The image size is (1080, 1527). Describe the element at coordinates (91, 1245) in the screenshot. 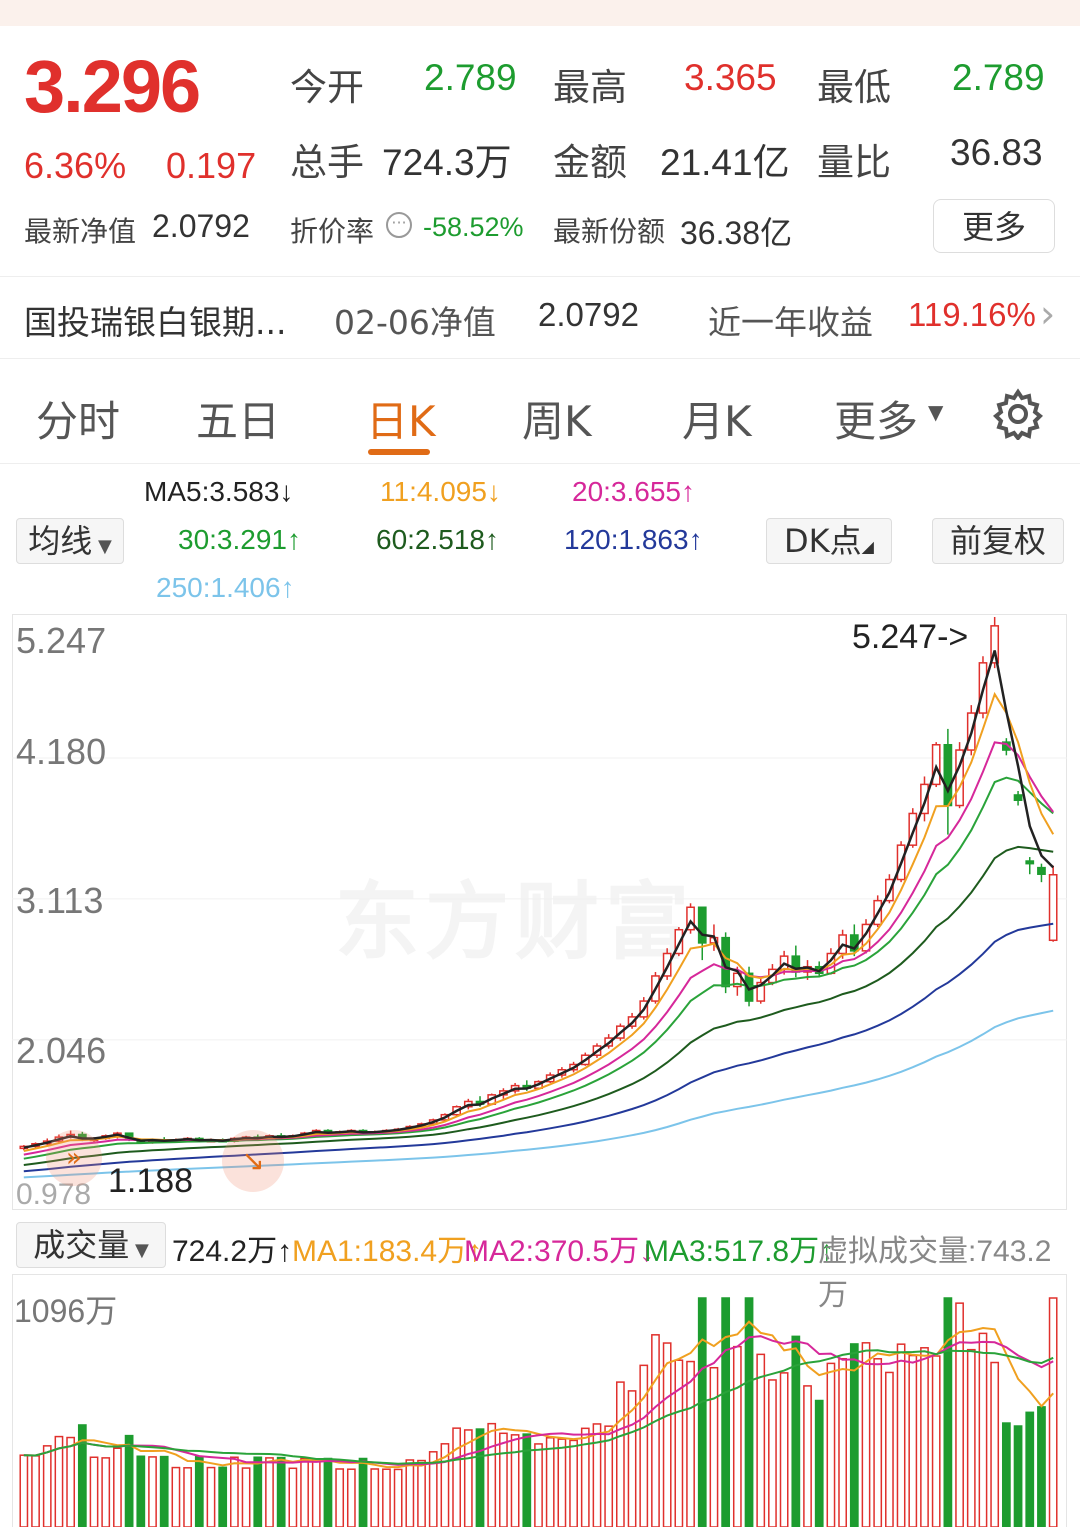

I see `volume-selector: 成交量 ▼` at that location.